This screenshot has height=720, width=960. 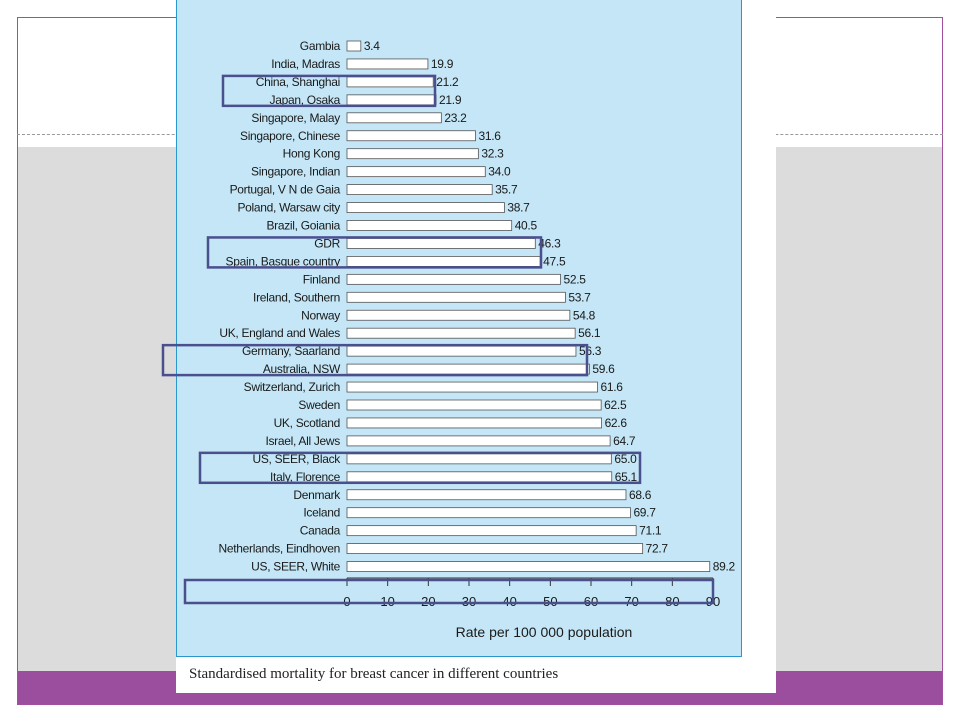 I want to click on value-label: 65.0, so click(x=625, y=459).